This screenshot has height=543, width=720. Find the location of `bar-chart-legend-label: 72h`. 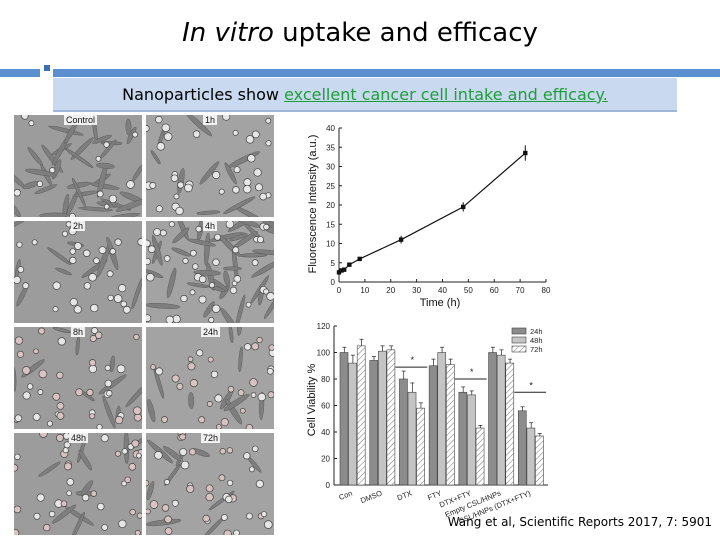

bar-chart-legend-label: 72h is located at coordinates (536, 349).